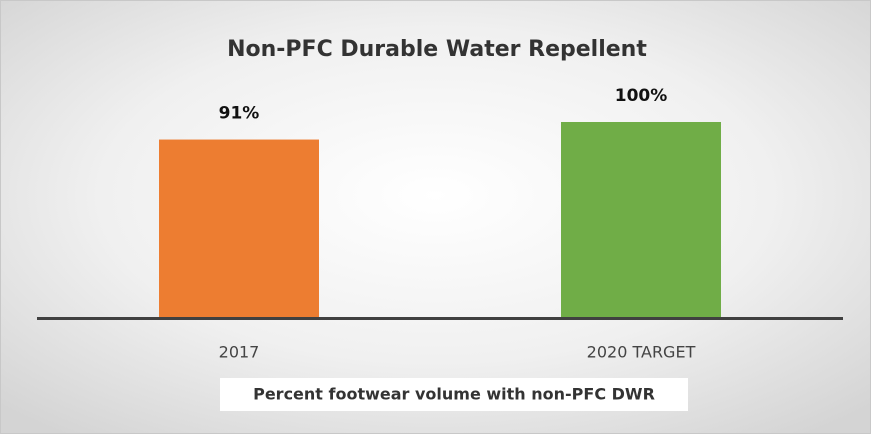  I want to click on x-axis-label: Percent footwear volume with non-PFC DWR, so click(454, 394).